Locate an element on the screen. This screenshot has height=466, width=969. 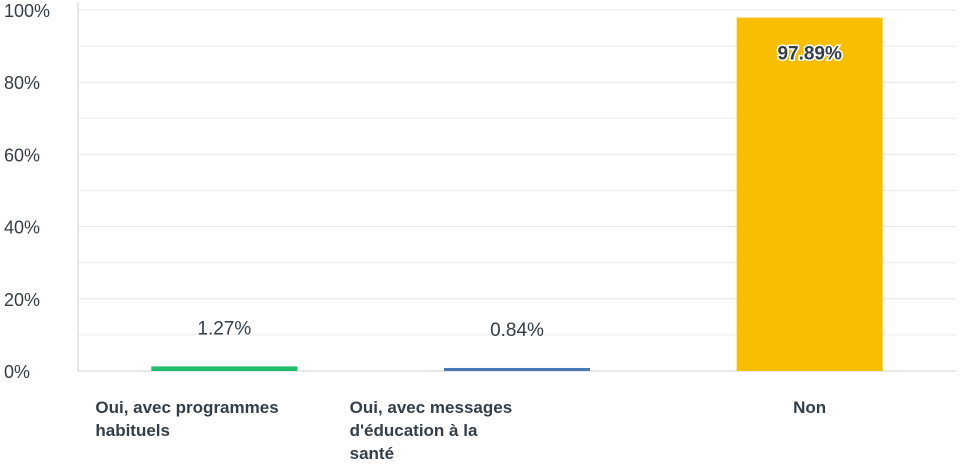
data-label: 97.89% is located at coordinates (809, 54).